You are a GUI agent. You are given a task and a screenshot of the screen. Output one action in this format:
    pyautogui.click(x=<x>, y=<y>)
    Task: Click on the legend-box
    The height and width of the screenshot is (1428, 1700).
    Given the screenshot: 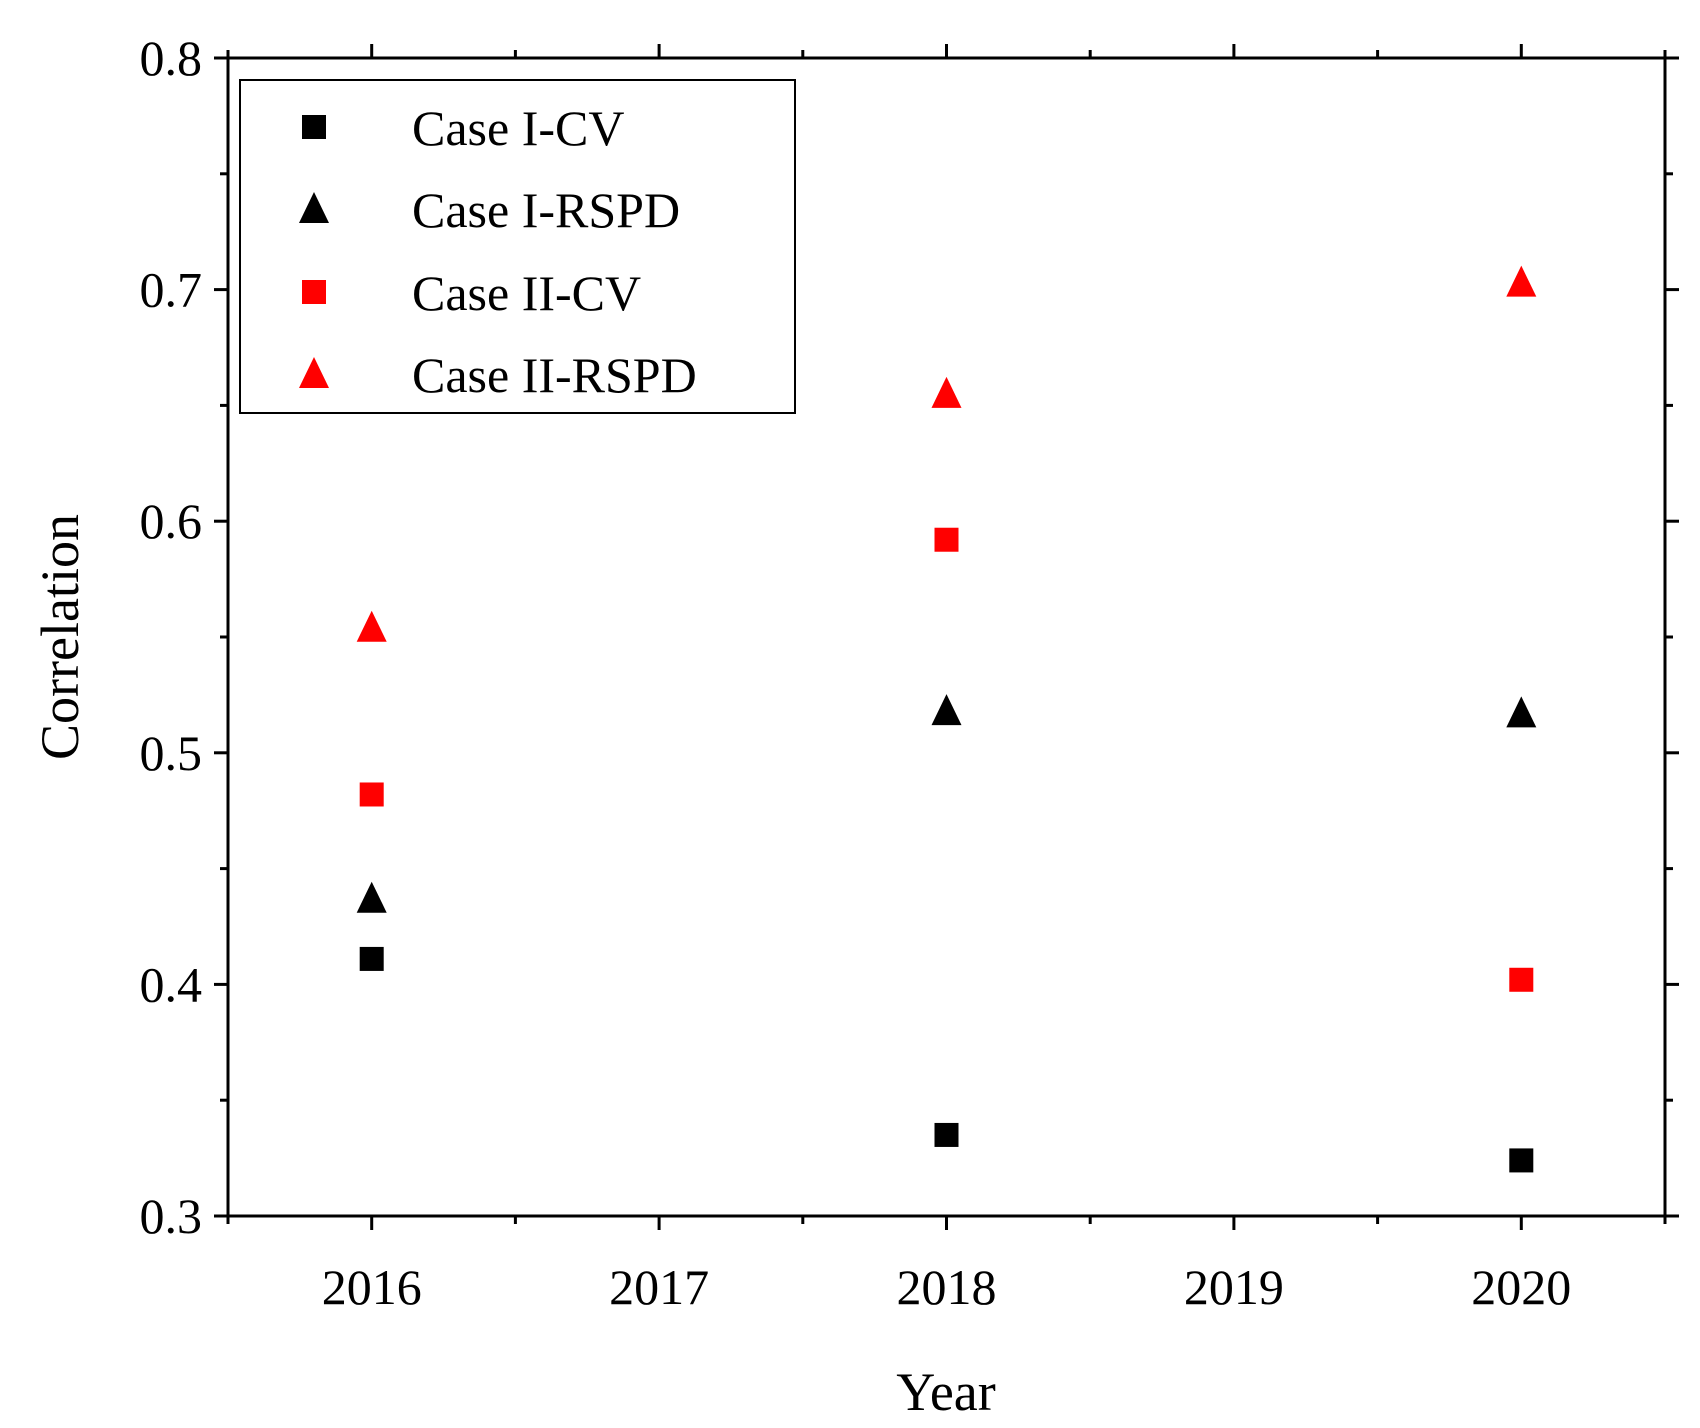 What is the action you would take?
    pyautogui.click(x=517, y=246)
    